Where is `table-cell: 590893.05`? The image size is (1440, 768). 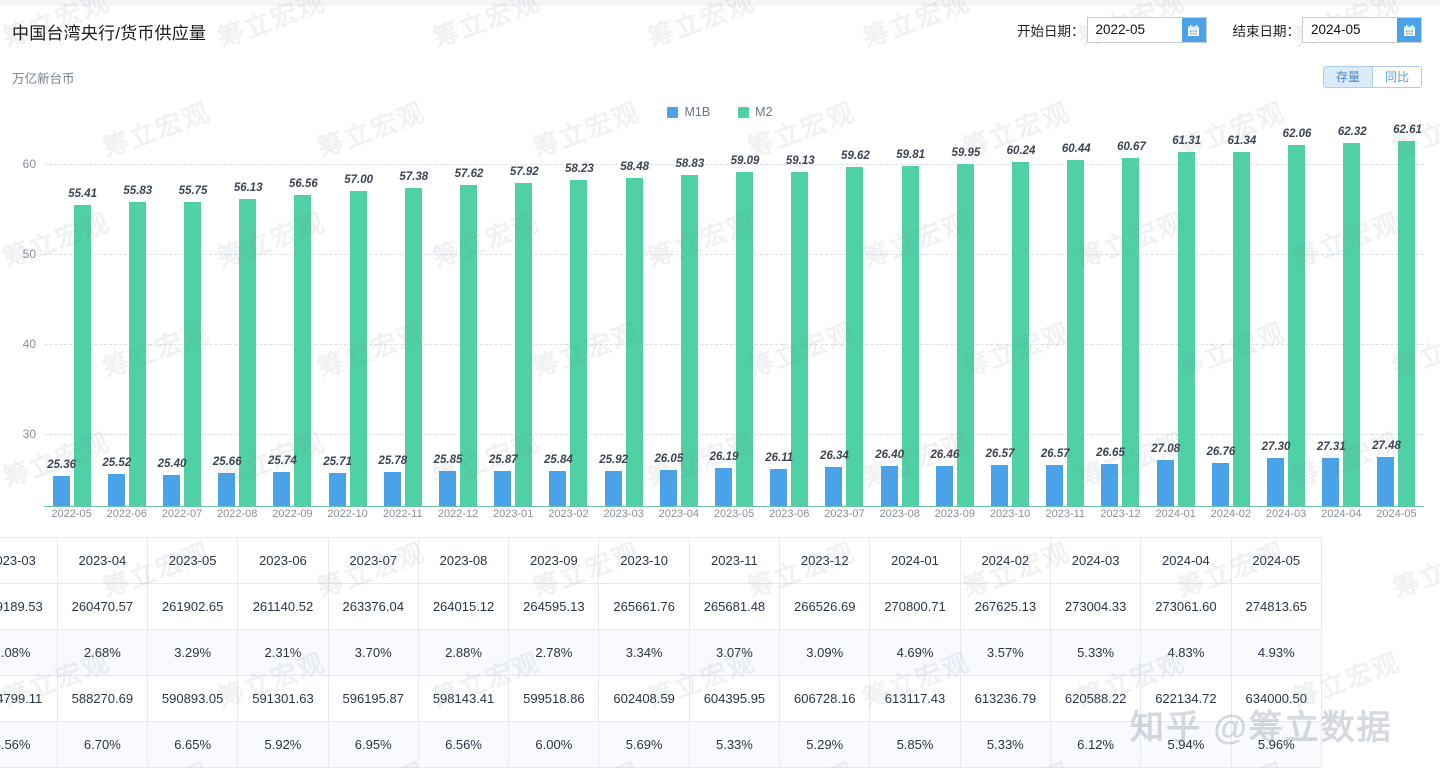
table-cell: 590893.05 is located at coordinates (192, 698).